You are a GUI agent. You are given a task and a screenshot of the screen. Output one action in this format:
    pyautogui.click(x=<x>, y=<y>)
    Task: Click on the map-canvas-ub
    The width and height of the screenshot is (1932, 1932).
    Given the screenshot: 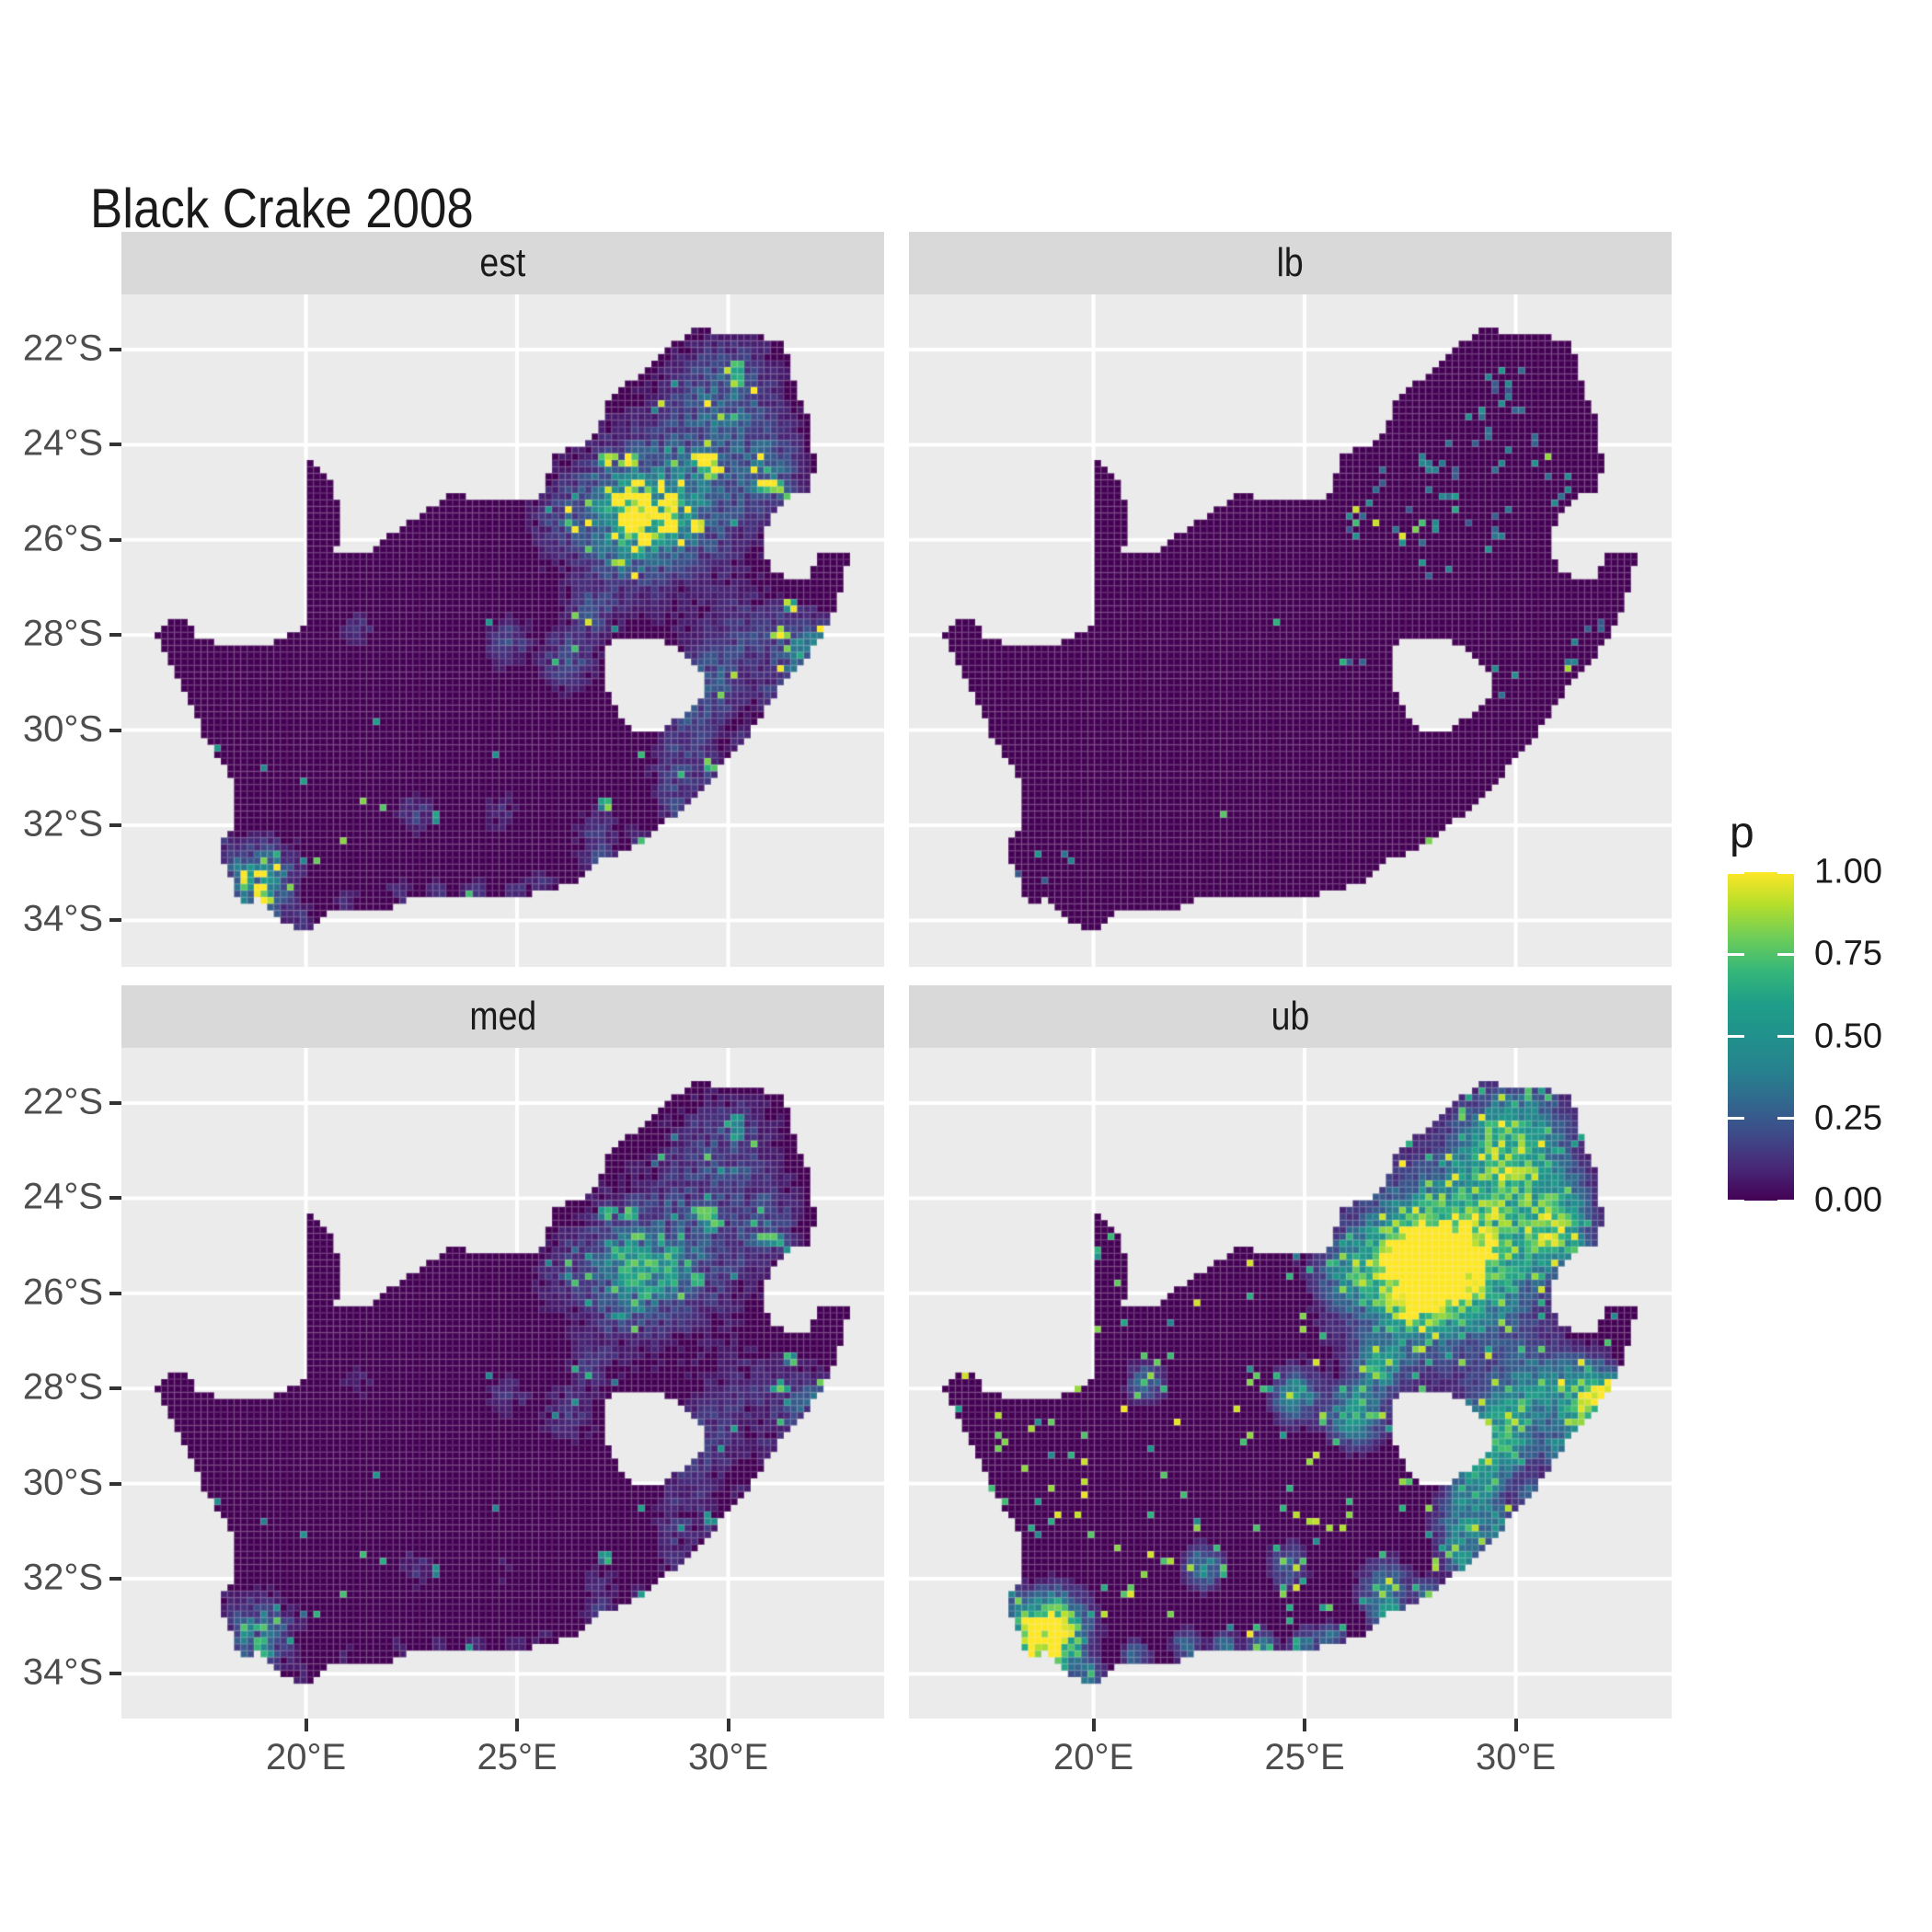 What is the action you would take?
    pyautogui.click(x=1290, y=1383)
    